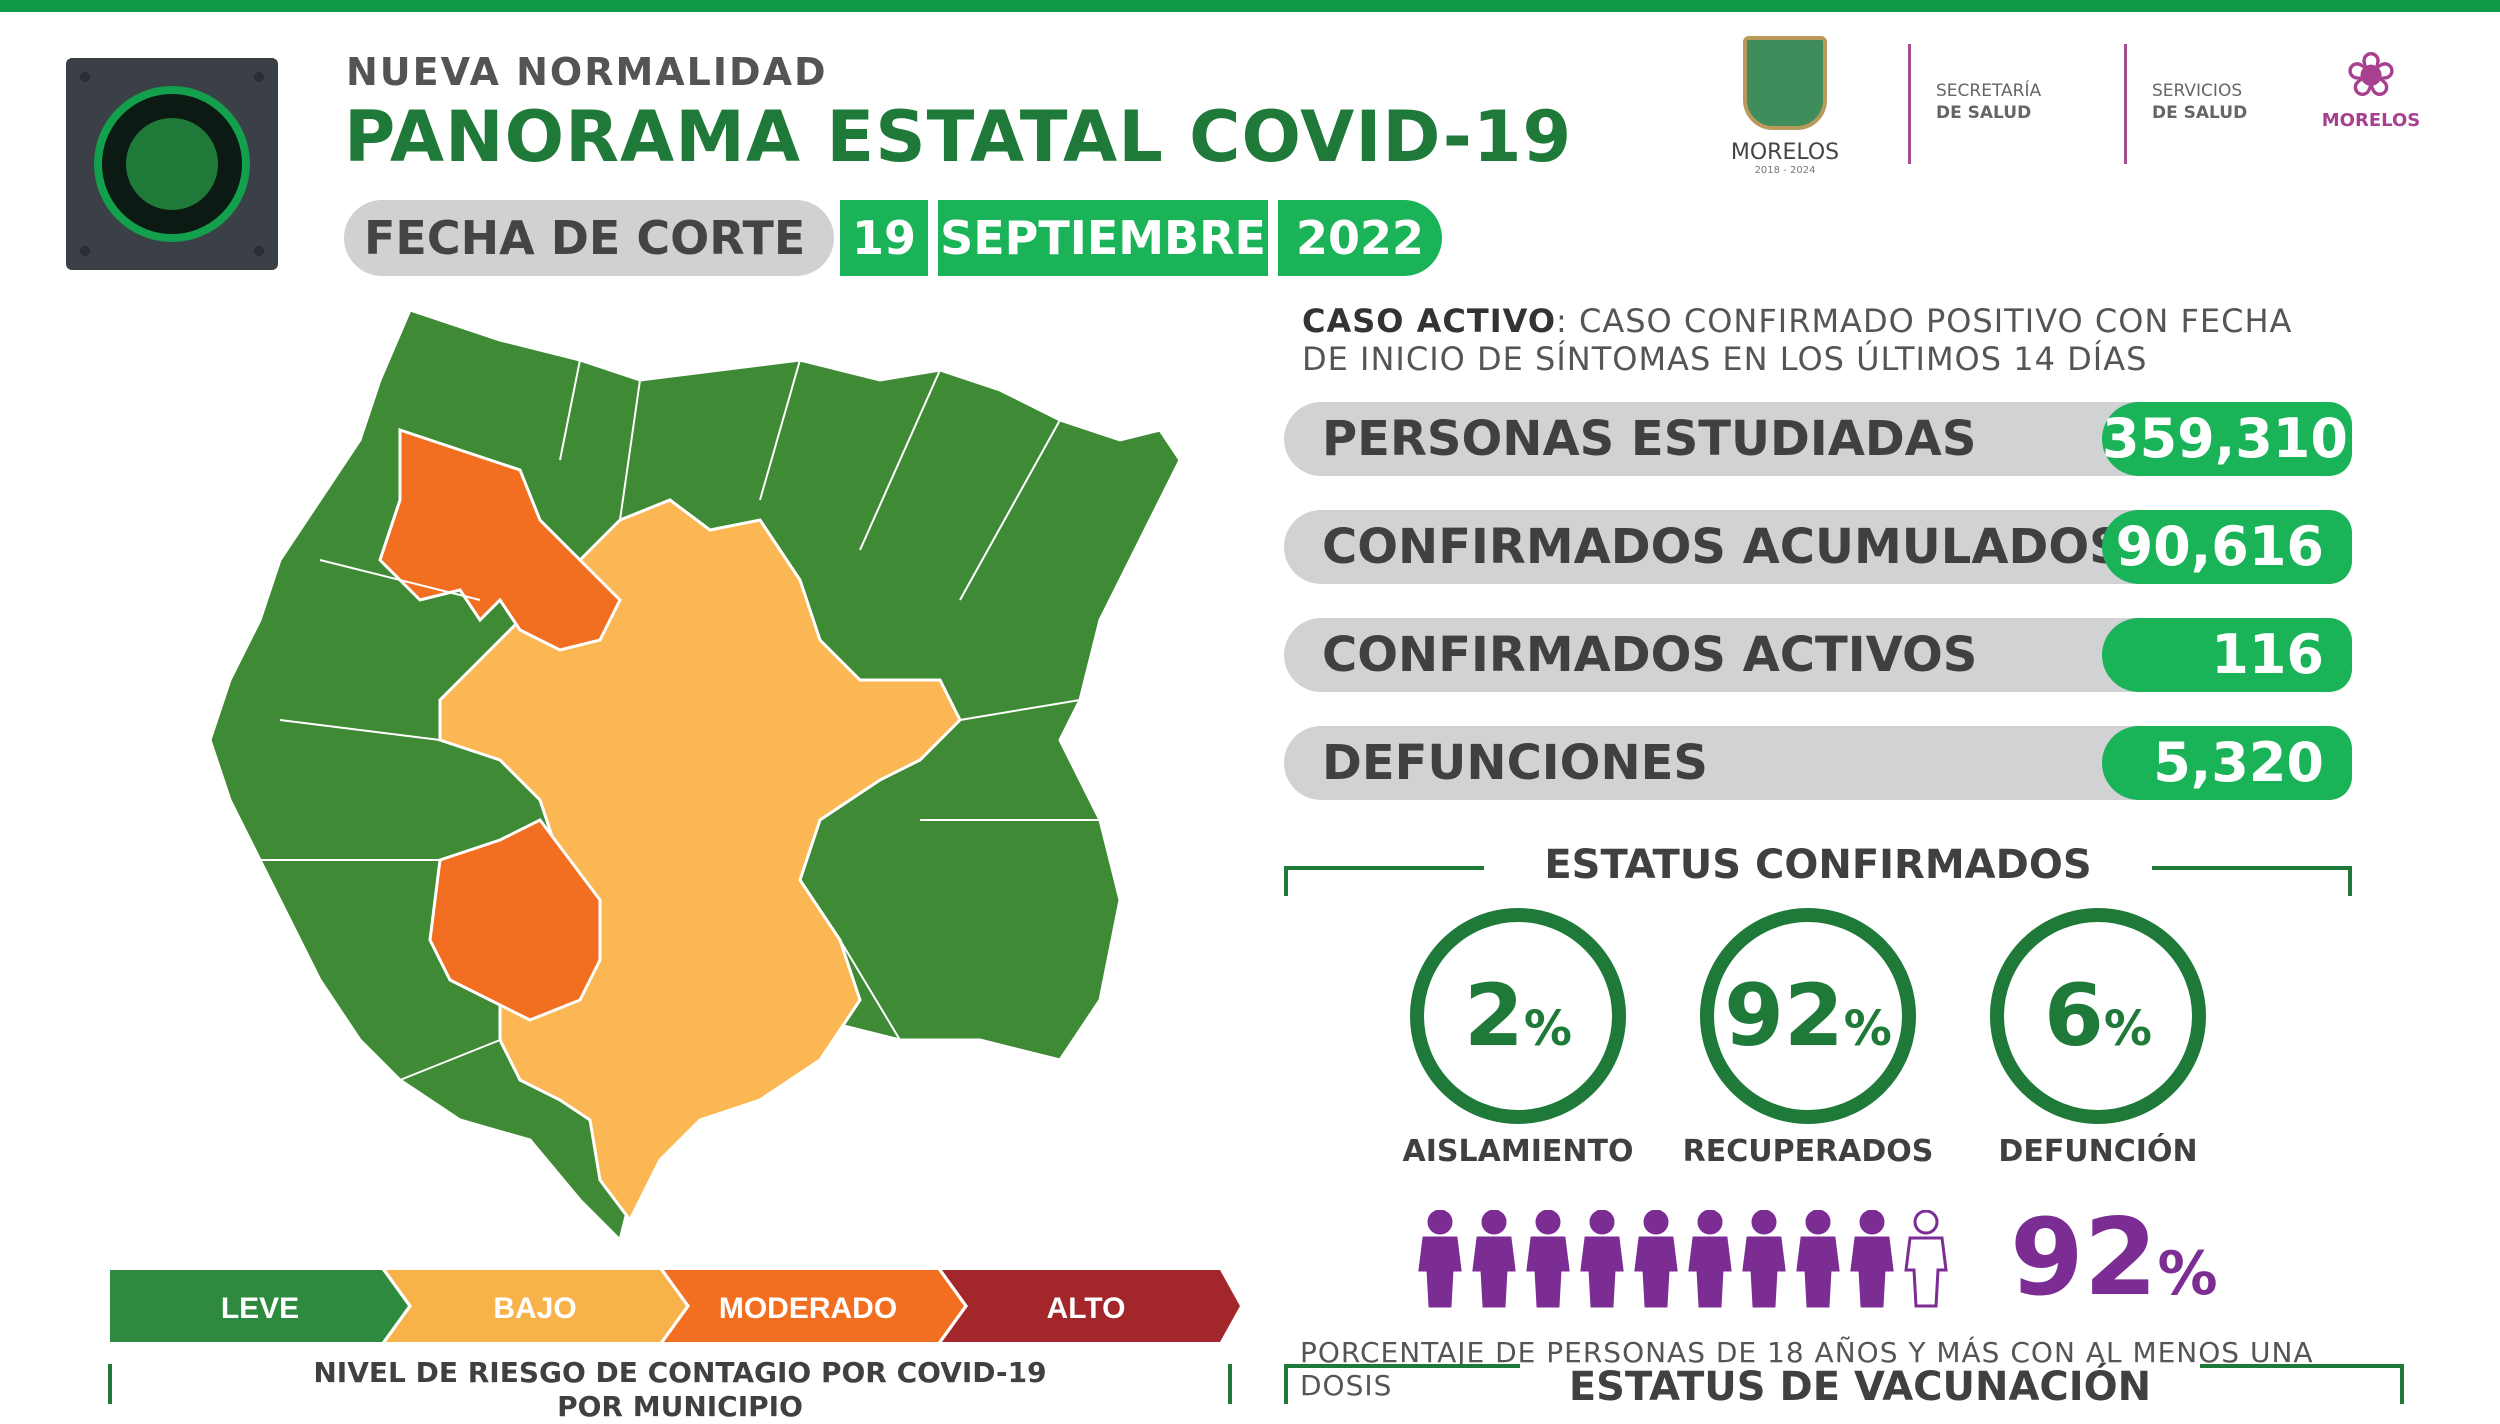 The width and height of the screenshot is (2500, 1424). What do you see at coordinates (1984, 113) in the screenshot?
I see `secretaria-line2: DE SALUD` at bounding box center [1984, 113].